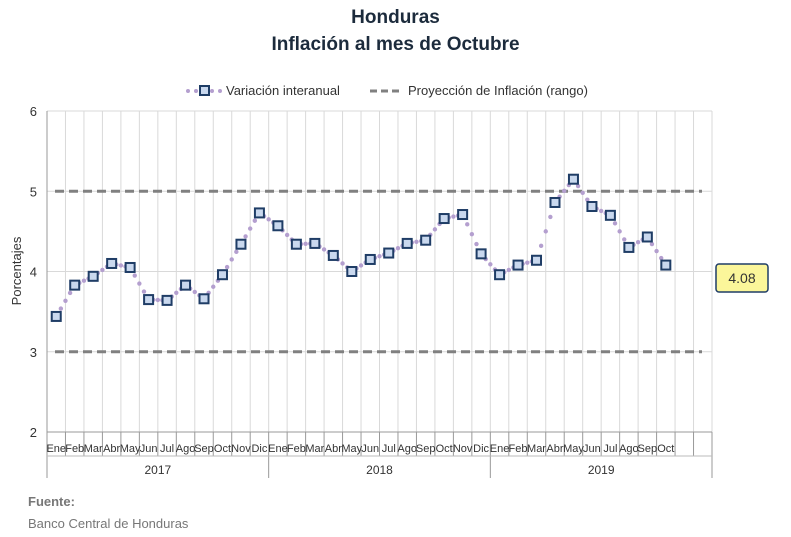  What do you see at coordinates (479, 90) in the screenshot?
I see `legend-item-proyeccion: Proyección de Inflación (rango)` at bounding box center [479, 90].